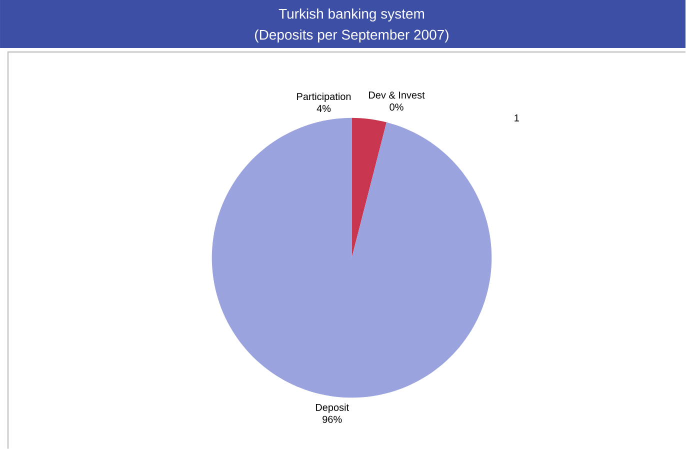  Describe the element at coordinates (332, 408) in the screenshot. I see `slice-label: Deposit` at that location.